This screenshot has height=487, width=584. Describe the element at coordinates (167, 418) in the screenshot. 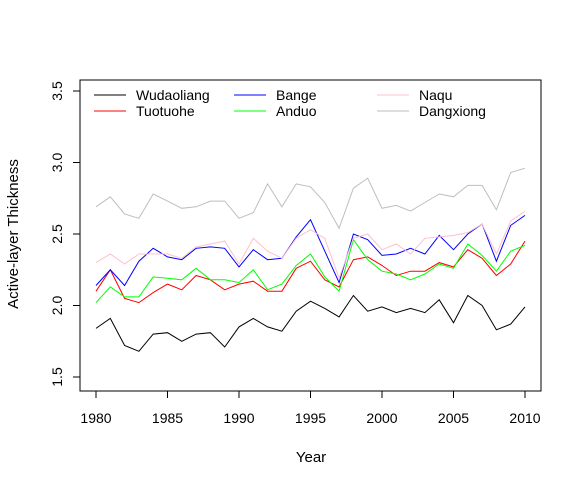

I see `x-tick-label: 1985` at that location.